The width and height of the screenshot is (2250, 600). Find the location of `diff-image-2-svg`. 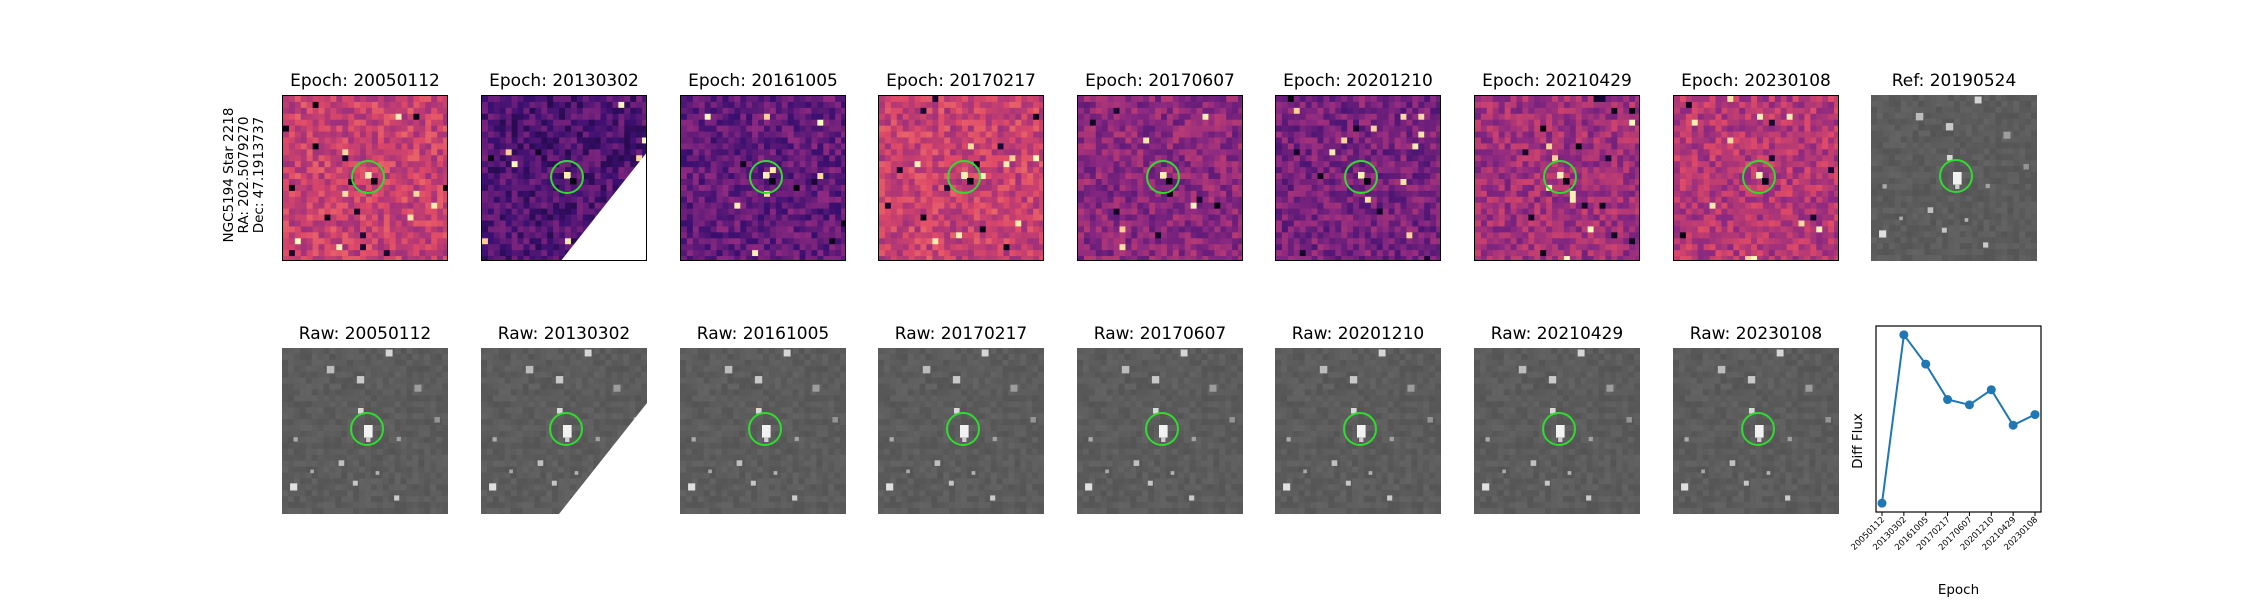

diff-image-2-svg is located at coordinates (564, 178).